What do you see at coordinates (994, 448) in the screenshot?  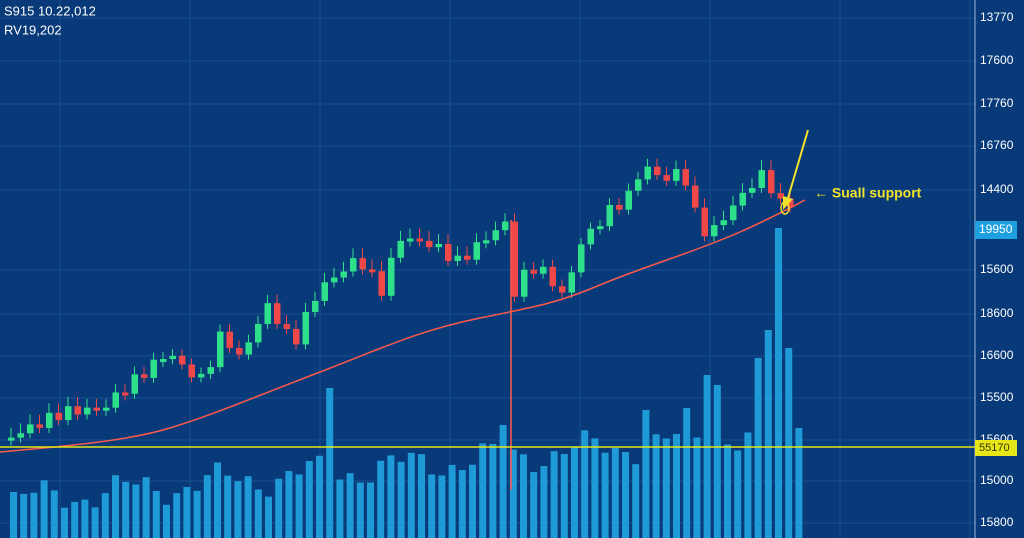 I see `level-price: 55170` at bounding box center [994, 448].